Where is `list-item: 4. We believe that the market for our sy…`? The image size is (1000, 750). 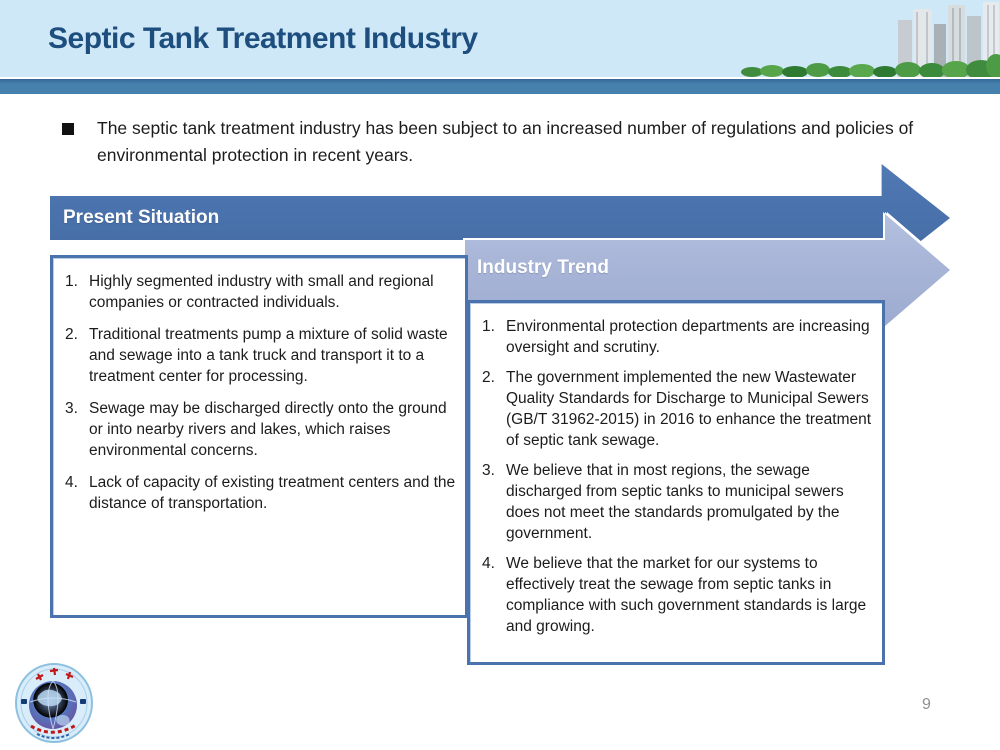
list-item: 4. We believe that the market for our sy… is located at coordinates (678, 595).